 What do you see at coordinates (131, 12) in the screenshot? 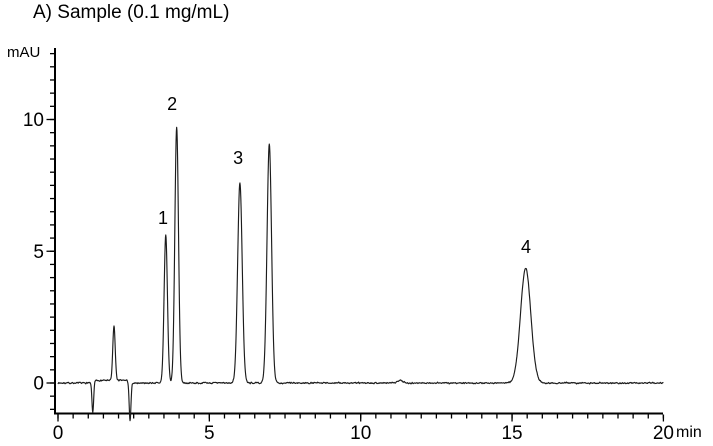
I see `chart-title: A) Sample (0.1 mg/mL)` at bounding box center [131, 12].